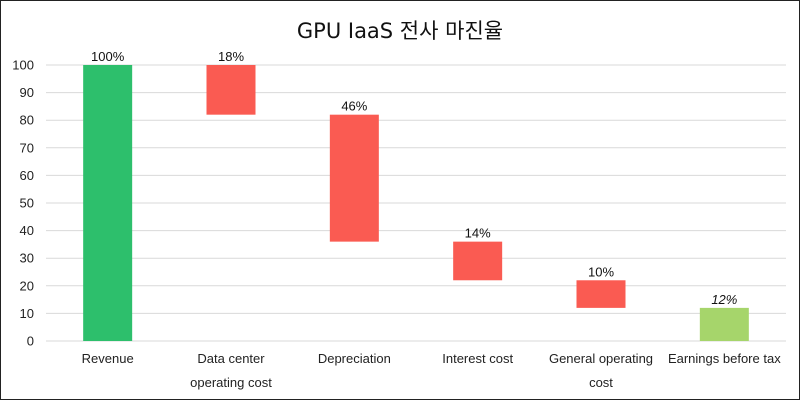 The width and height of the screenshot is (800, 400). Describe the element at coordinates (27, 147) in the screenshot. I see `y-tick-label: 70` at that location.